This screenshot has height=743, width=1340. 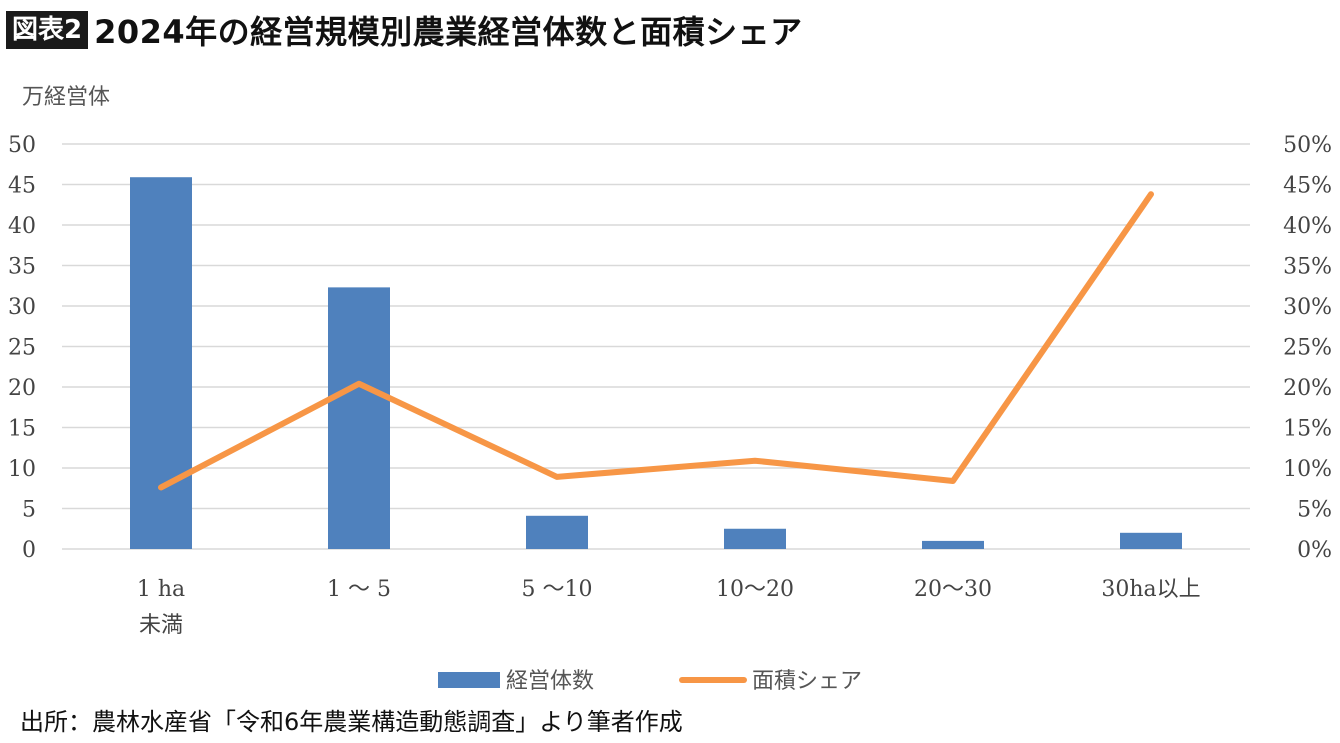 I want to click on right-axis-ticks: 0% 5% 10% 15% 20% 25% 30% 35% 40% 45% 50%, so click(x=1307, y=348).